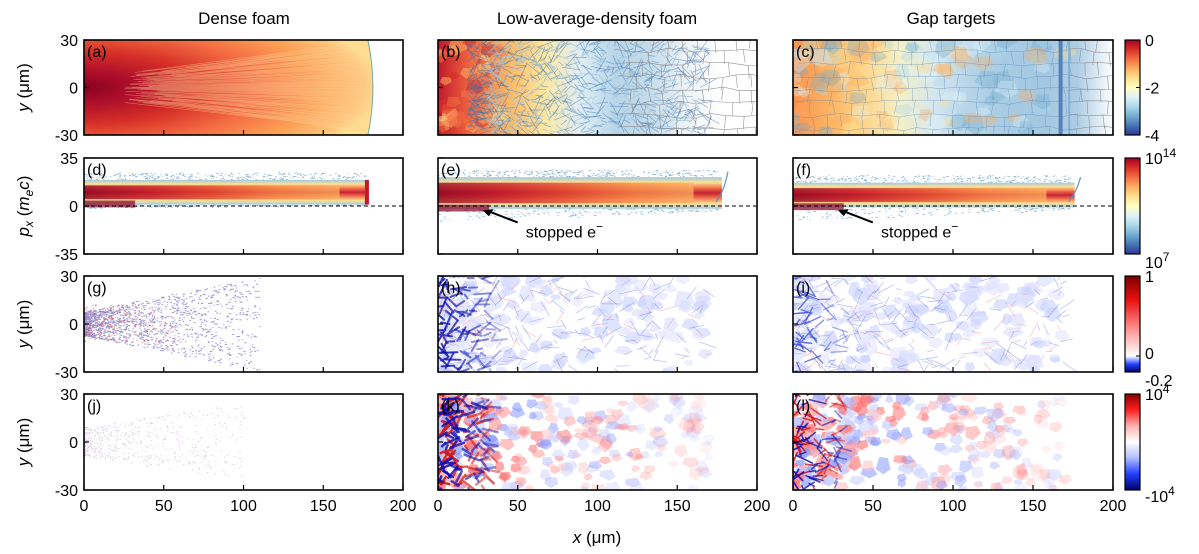  What do you see at coordinates (803, 406) in the screenshot?
I see `panel-label-l: (l)` at bounding box center [803, 406].